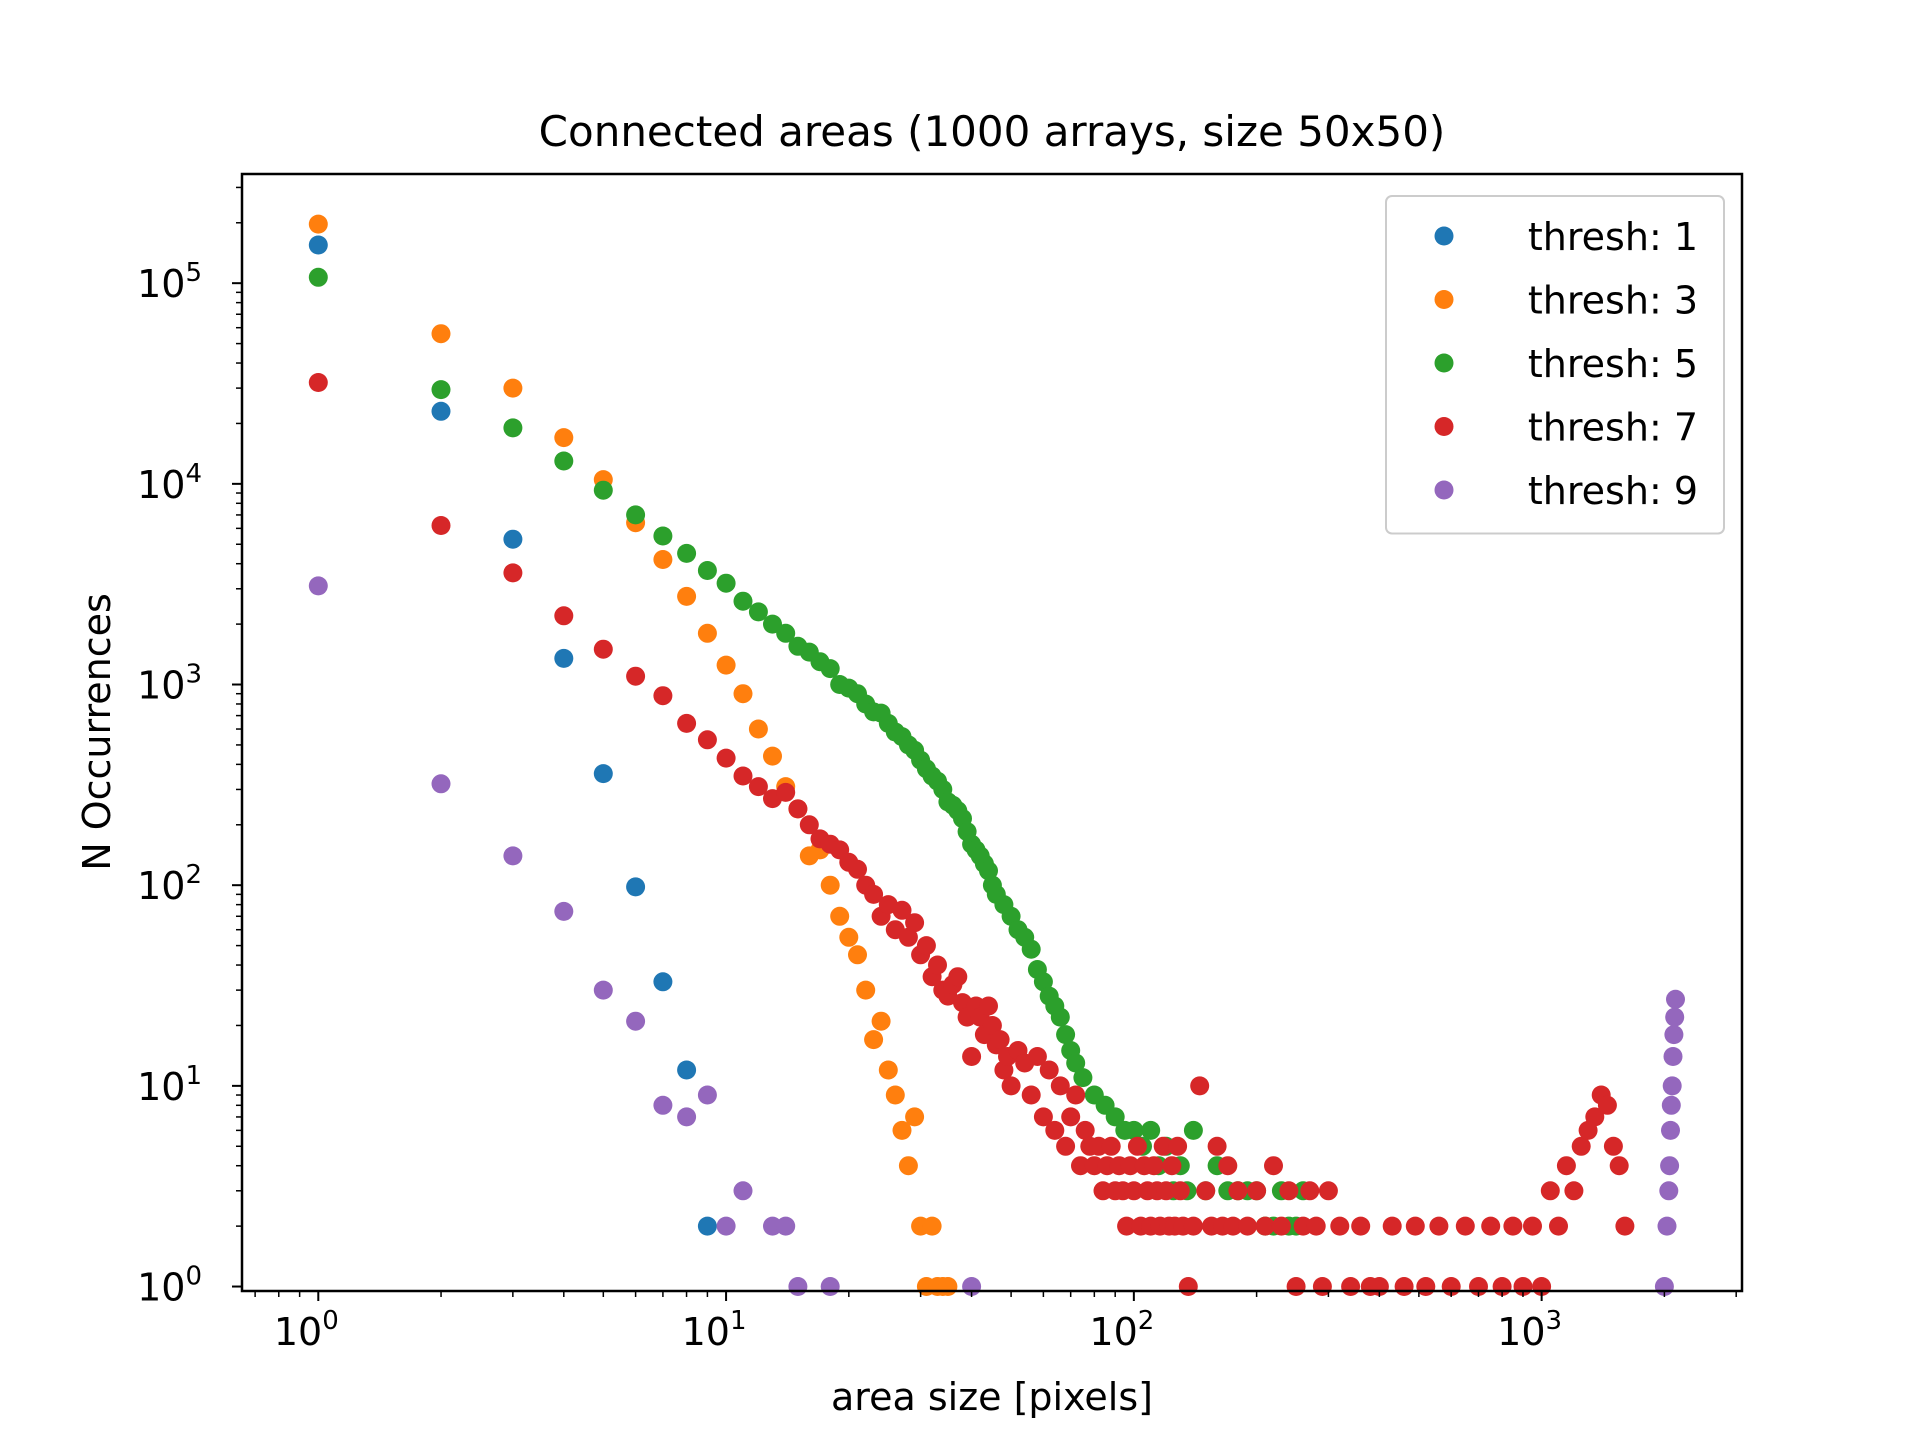 The image size is (1920, 1440). What do you see at coordinates (193, 675) in the screenshot?
I see `y-tick-exponent: 3` at bounding box center [193, 675].